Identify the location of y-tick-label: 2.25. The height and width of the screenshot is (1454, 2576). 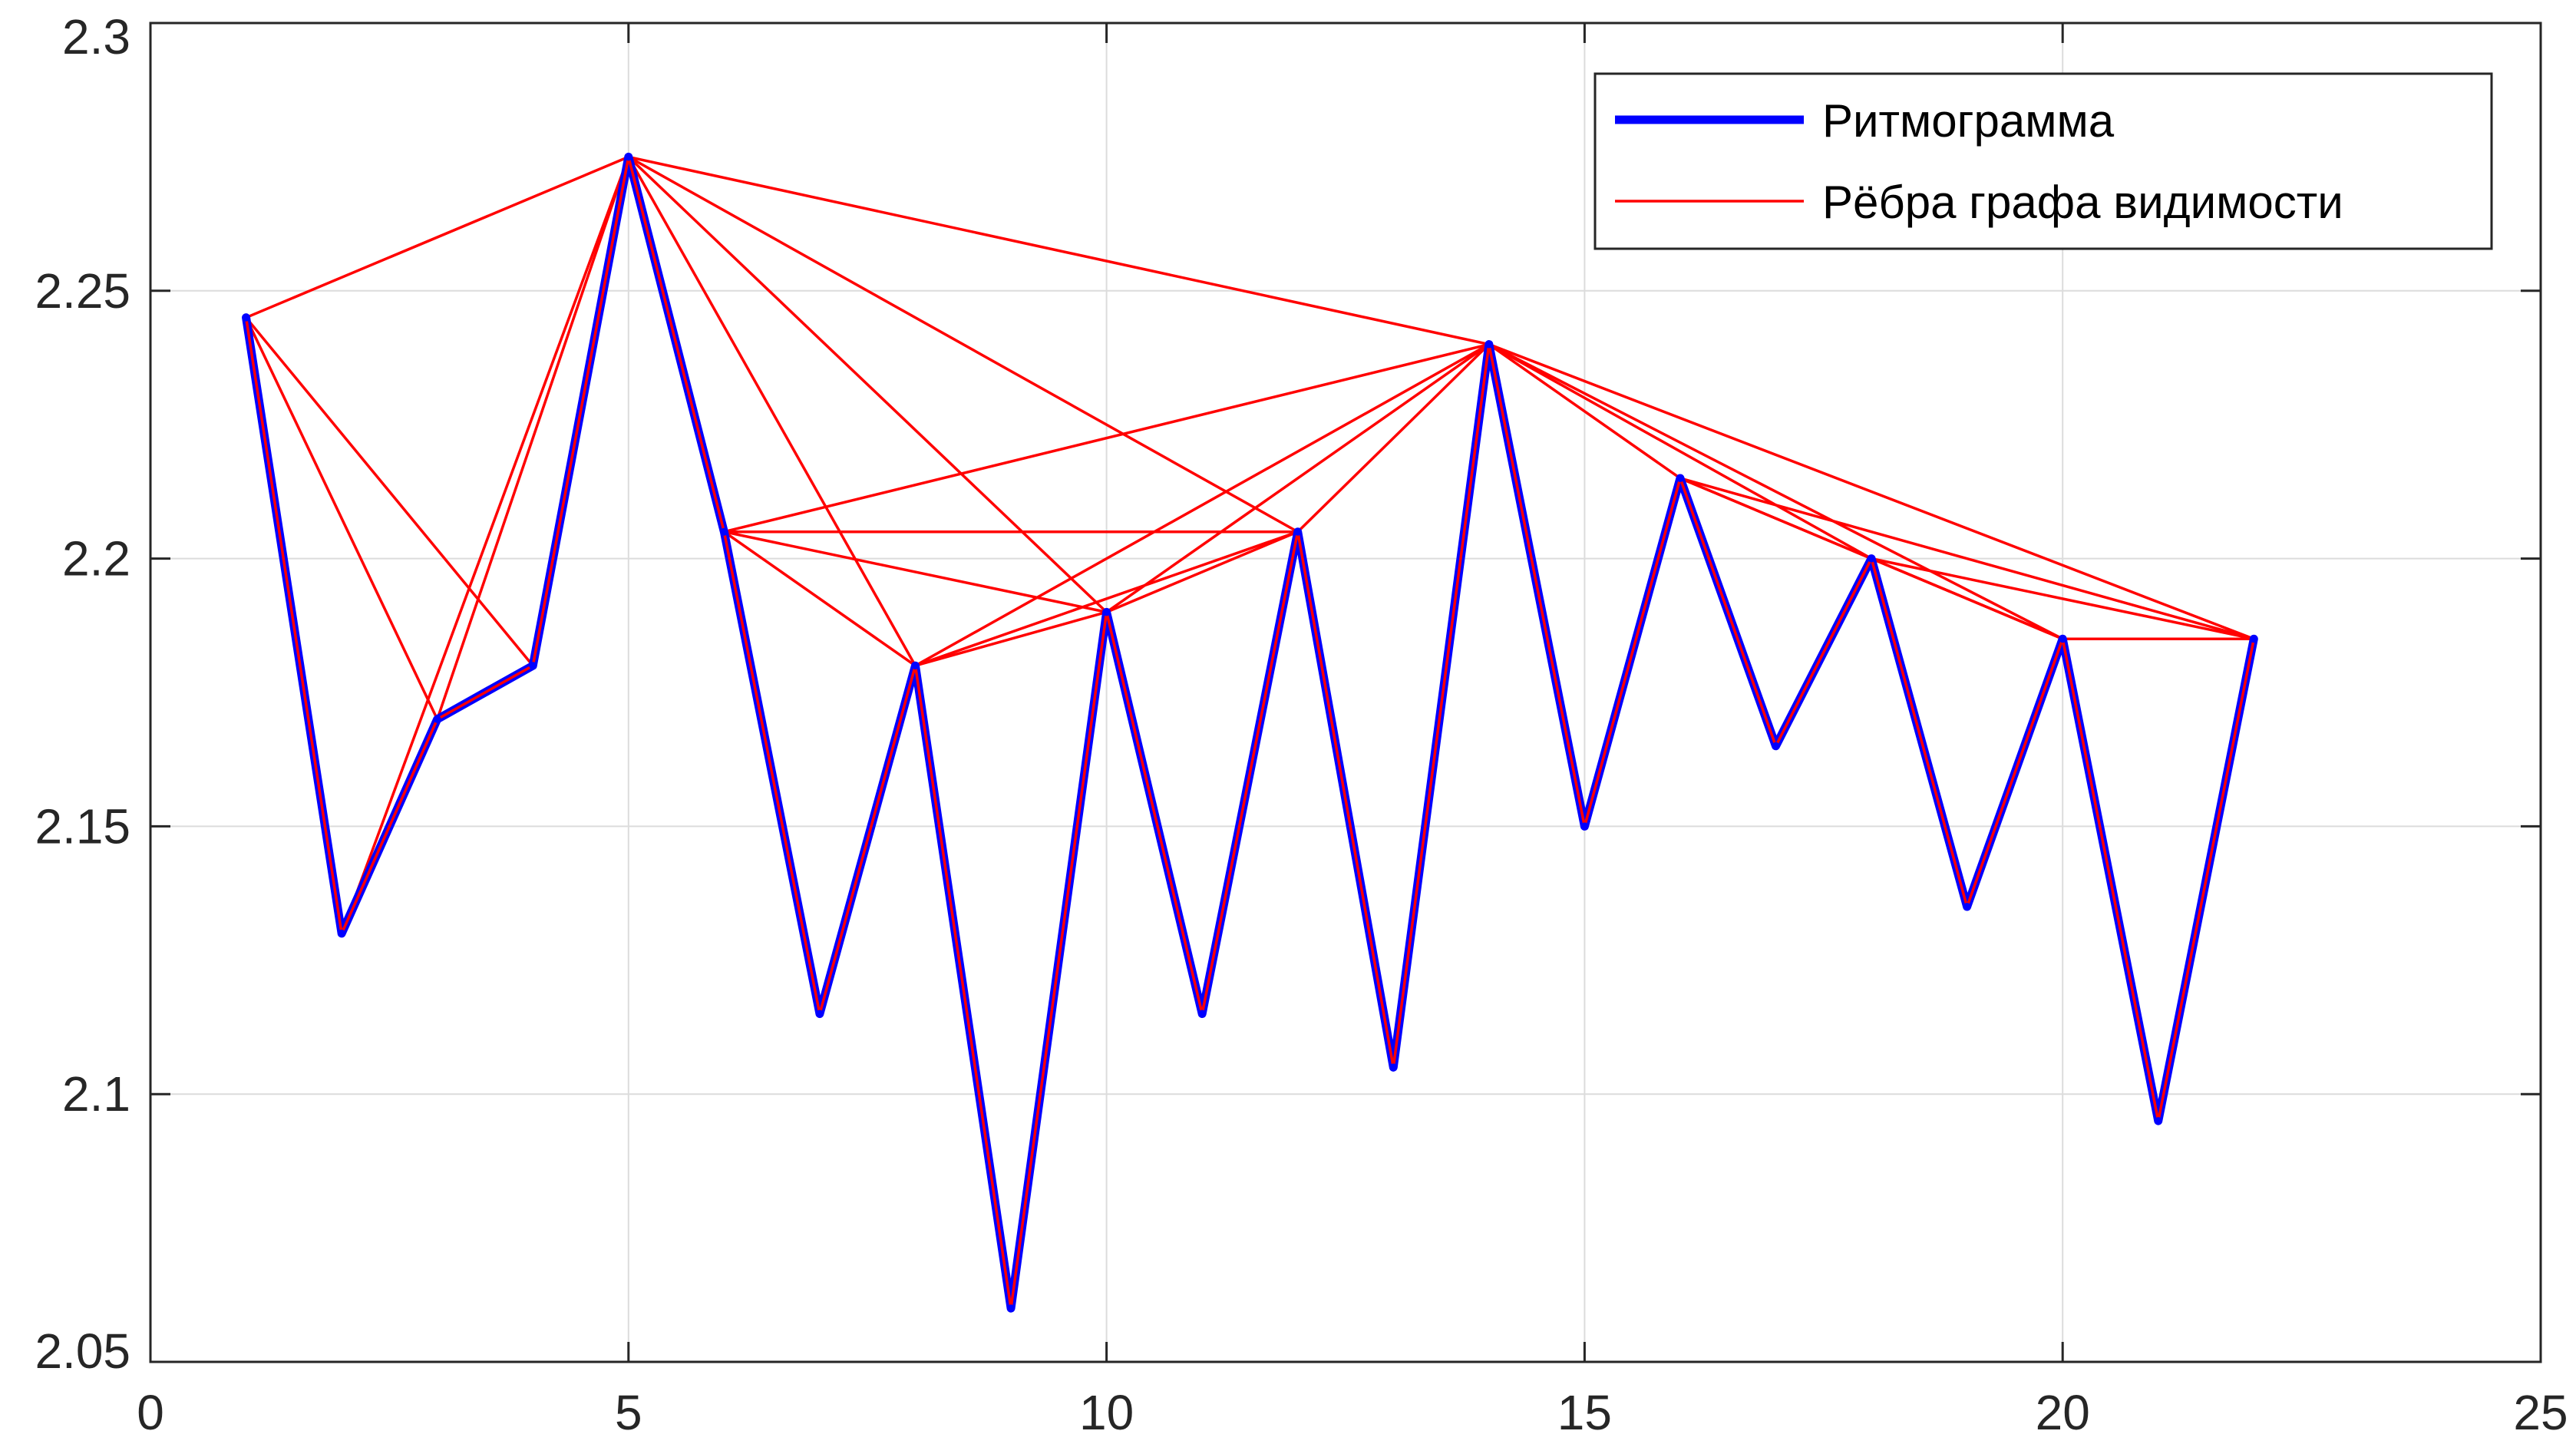
(82, 291).